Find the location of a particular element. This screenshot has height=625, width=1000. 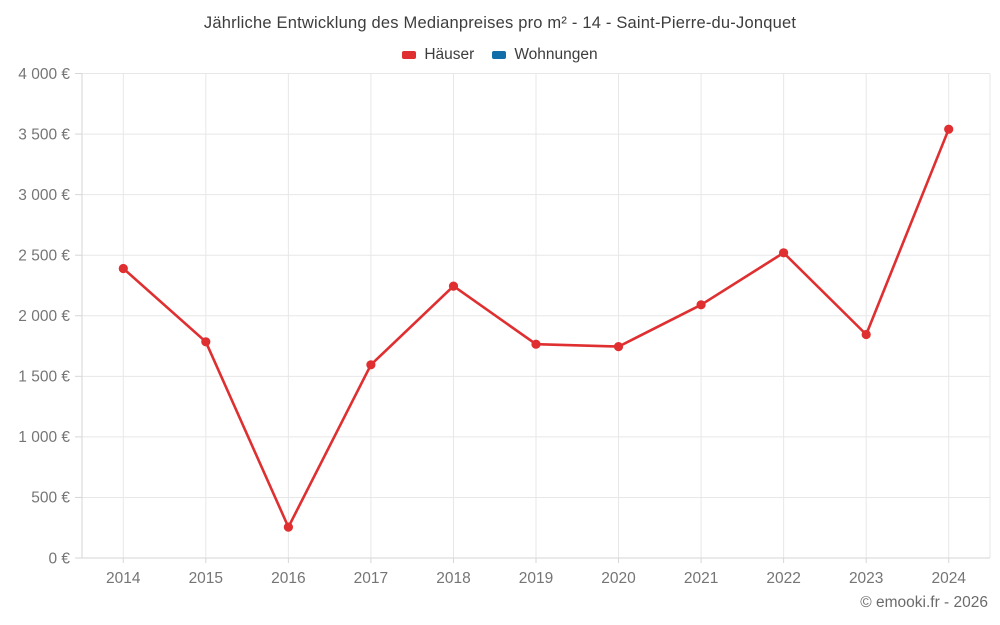

x-tick-label: 2022 is located at coordinates (783, 578).